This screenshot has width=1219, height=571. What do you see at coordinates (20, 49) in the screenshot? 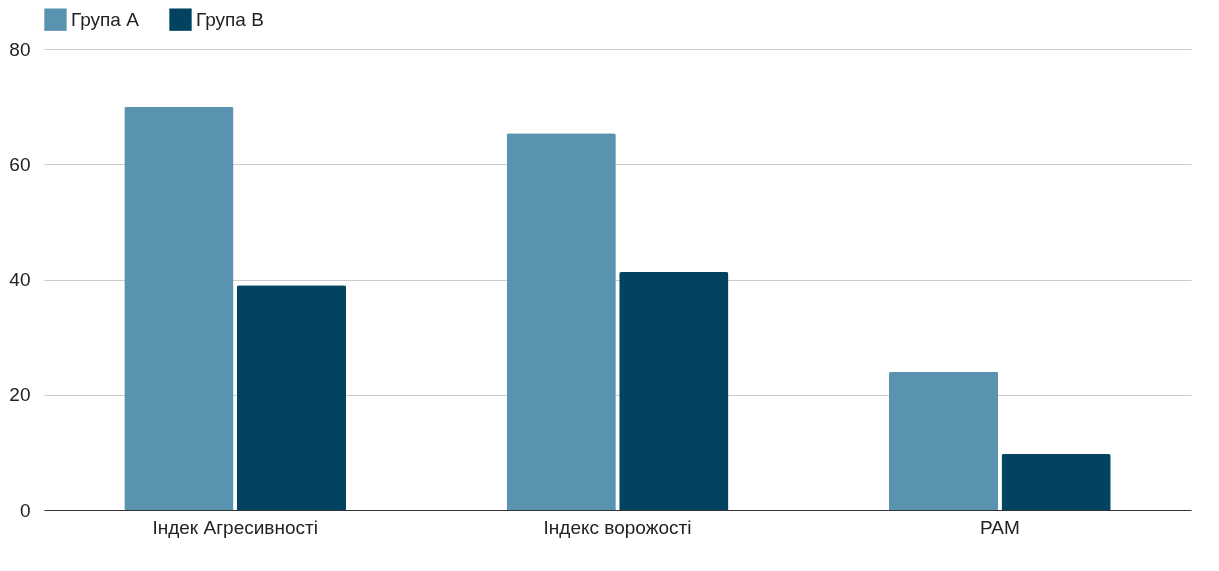
I see `y-tick-label: 80` at bounding box center [20, 49].